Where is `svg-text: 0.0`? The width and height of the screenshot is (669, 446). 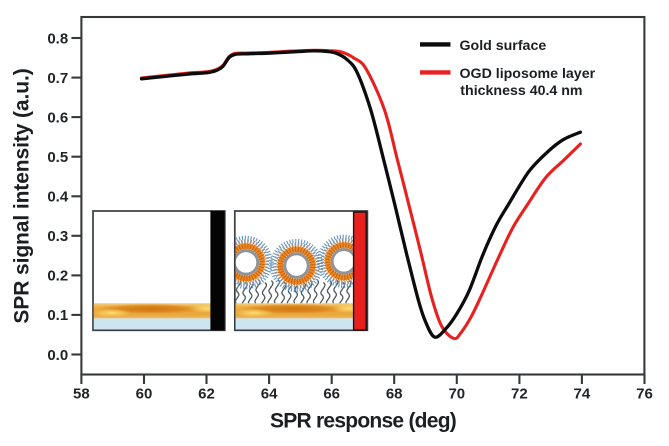
svg-text: 0.0 is located at coordinates (57, 355).